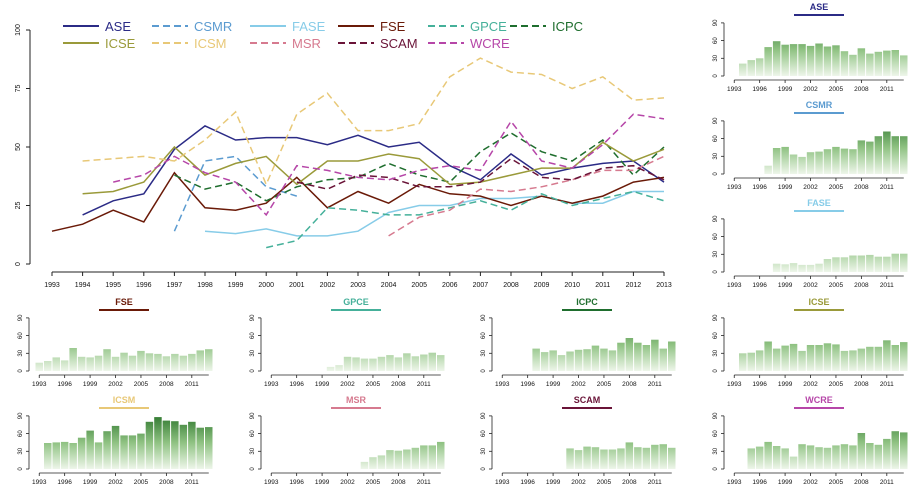  Describe the element at coordinates (810, 457) in the screenshot. I see `bar-wcre-2002` at that location.